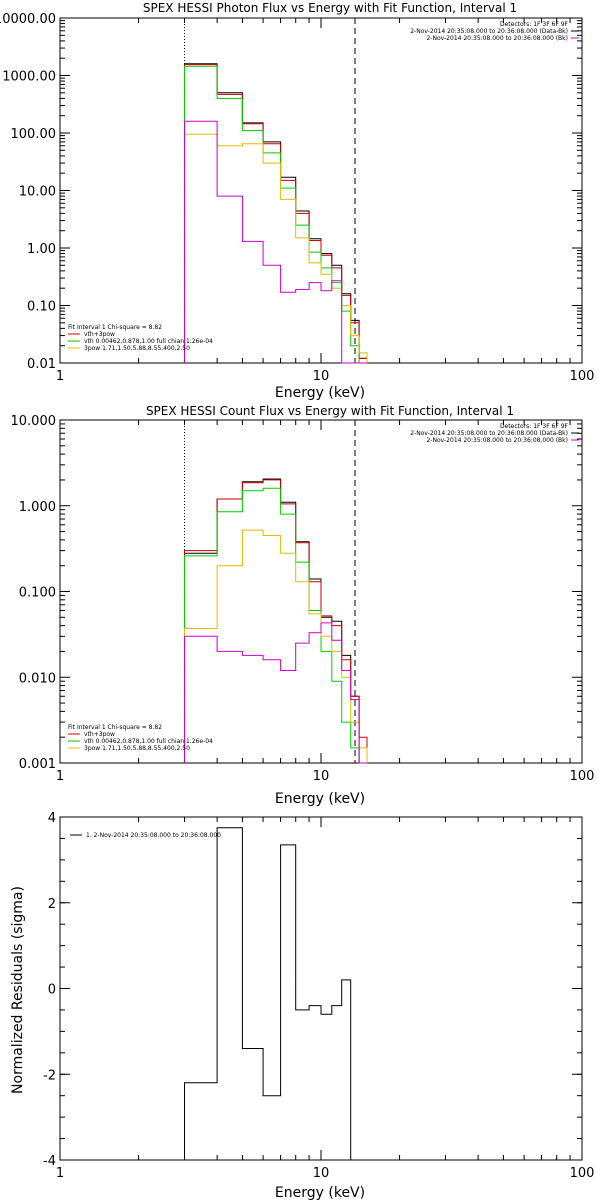  I want to click on y-tick-label: -2, so click(49, 1075).